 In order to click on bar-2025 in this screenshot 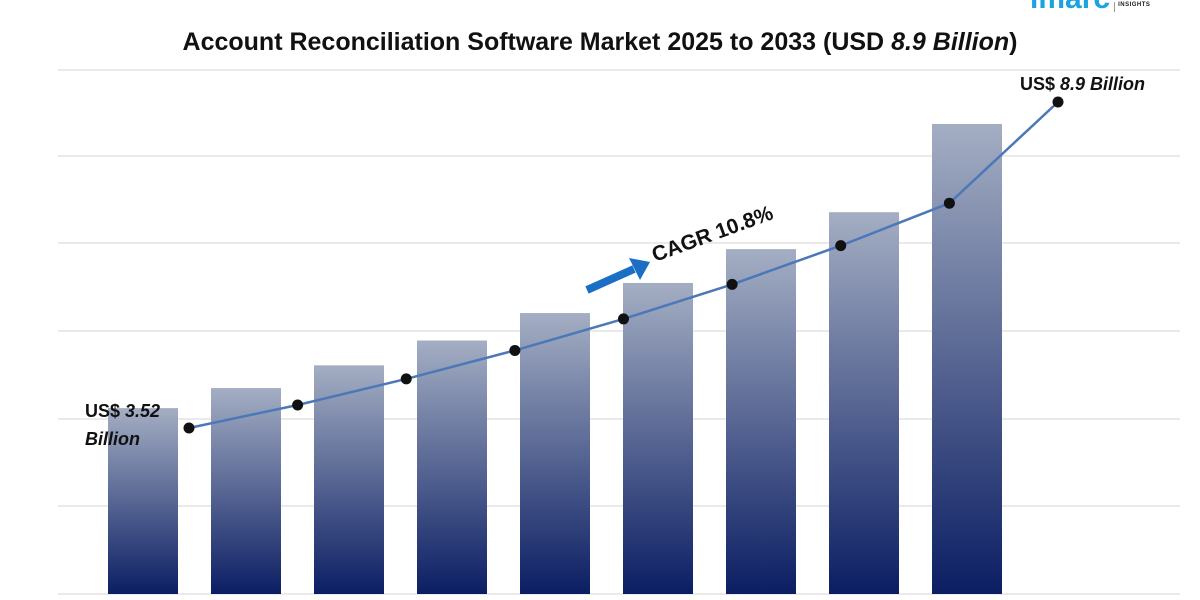, I will do `click(143, 501)`.